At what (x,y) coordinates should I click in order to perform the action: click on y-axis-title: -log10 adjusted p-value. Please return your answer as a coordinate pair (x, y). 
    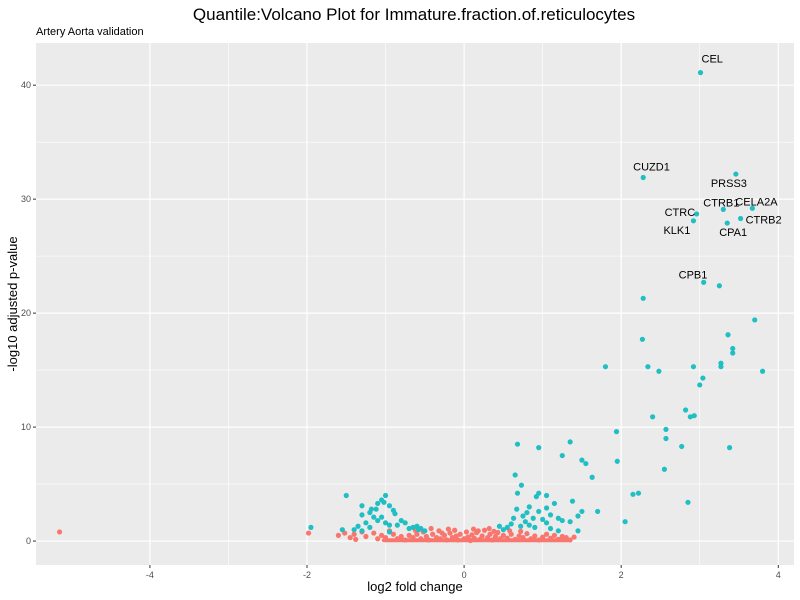
    Looking at the image, I should click on (12, 303).